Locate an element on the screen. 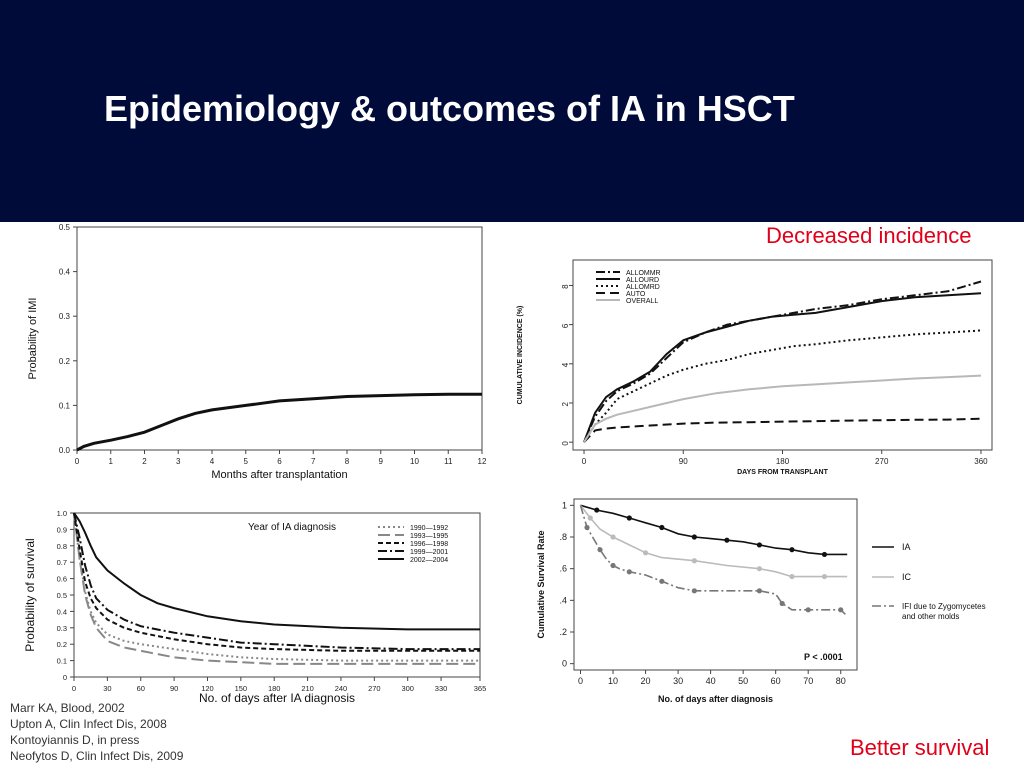 This screenshot has height=768, width=1024. x-tick-label: 210 is located at coordinates (307, 688).